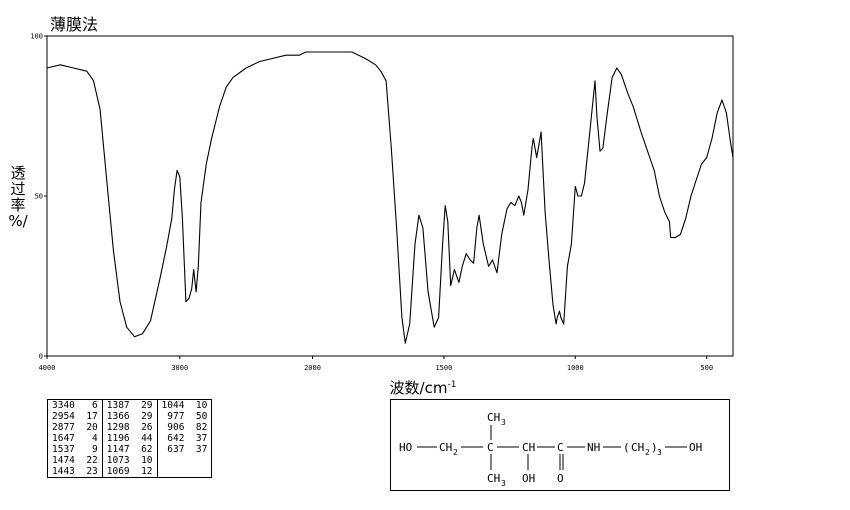  I want to click on peak-row: 642 37, so click(184, 438).